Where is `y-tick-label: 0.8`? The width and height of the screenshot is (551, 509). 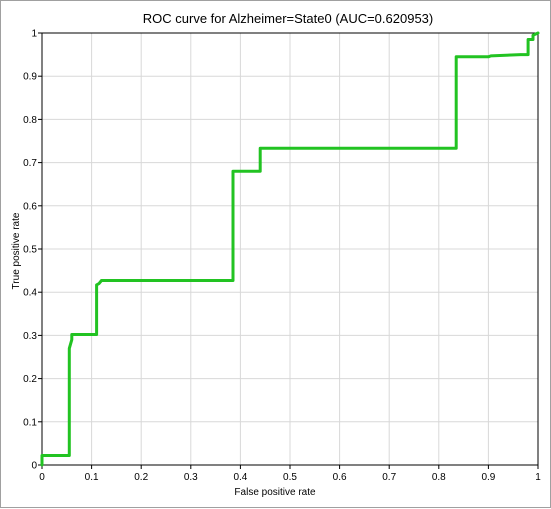
y-tick-label: 0.8 is located at coordinates (30, 120).